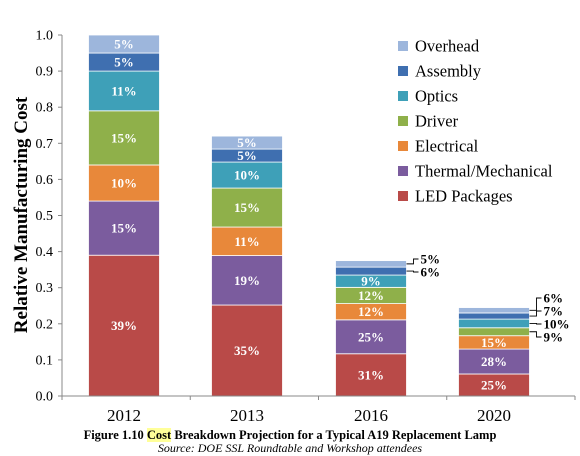 The width and height of the screenshot is (580, 456). Describe the element at coordinates (45, 288) in the screenshot. I see `y-tick-label: 0.3` at that location.